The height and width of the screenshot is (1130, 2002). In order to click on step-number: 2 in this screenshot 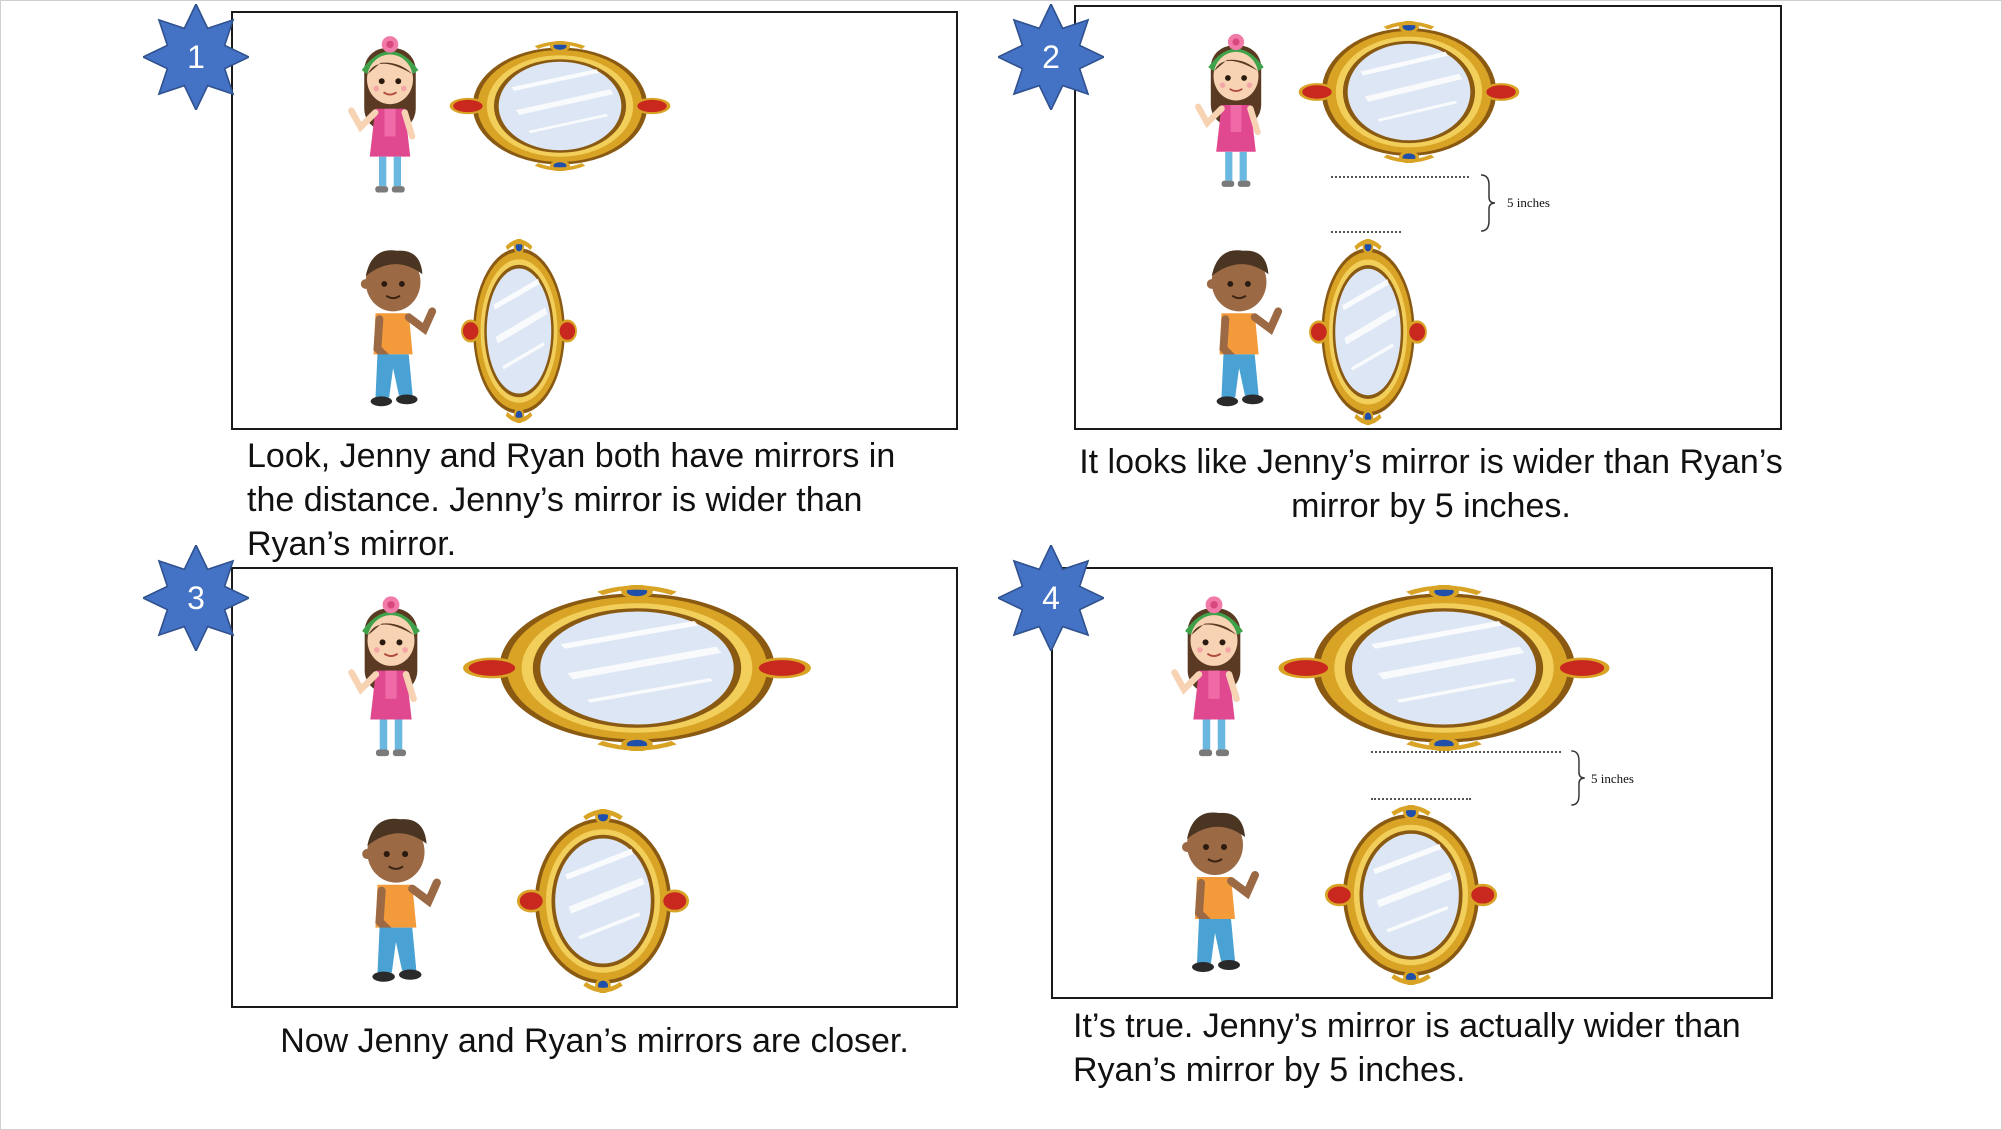, I will do `click(1051, 56)`.